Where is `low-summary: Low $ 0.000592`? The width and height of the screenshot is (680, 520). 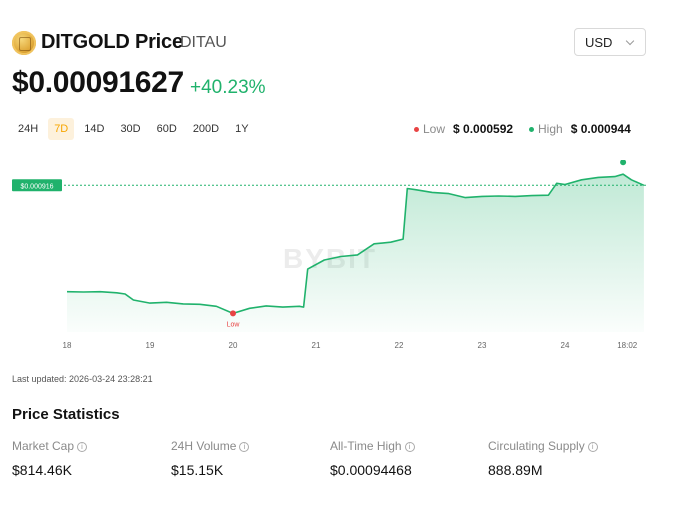 low-summary: Low $ 0.000592 is located at coordinates (463, 129).